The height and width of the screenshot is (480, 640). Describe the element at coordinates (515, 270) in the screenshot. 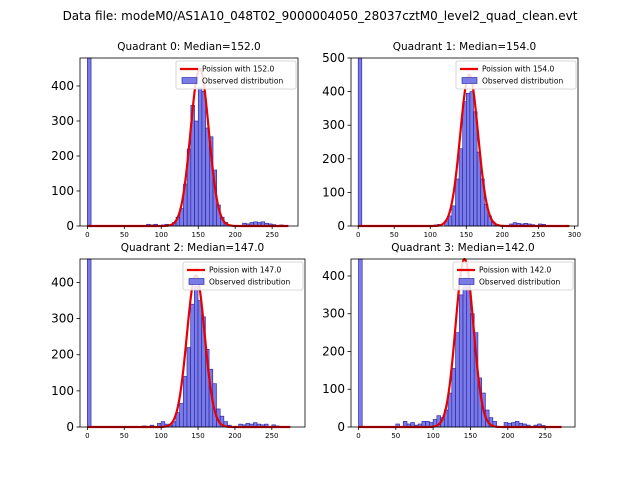

I see `legend-fit-label: Poission with 142.0` at that location.